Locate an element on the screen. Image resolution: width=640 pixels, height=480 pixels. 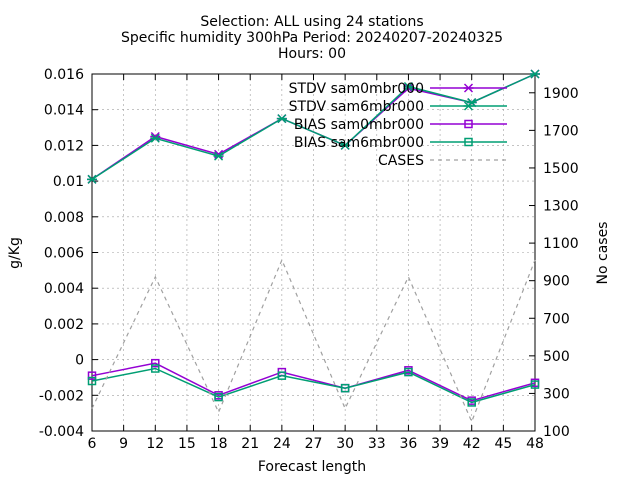
x-tick-label: 27 is located at coordinates (314, 444).